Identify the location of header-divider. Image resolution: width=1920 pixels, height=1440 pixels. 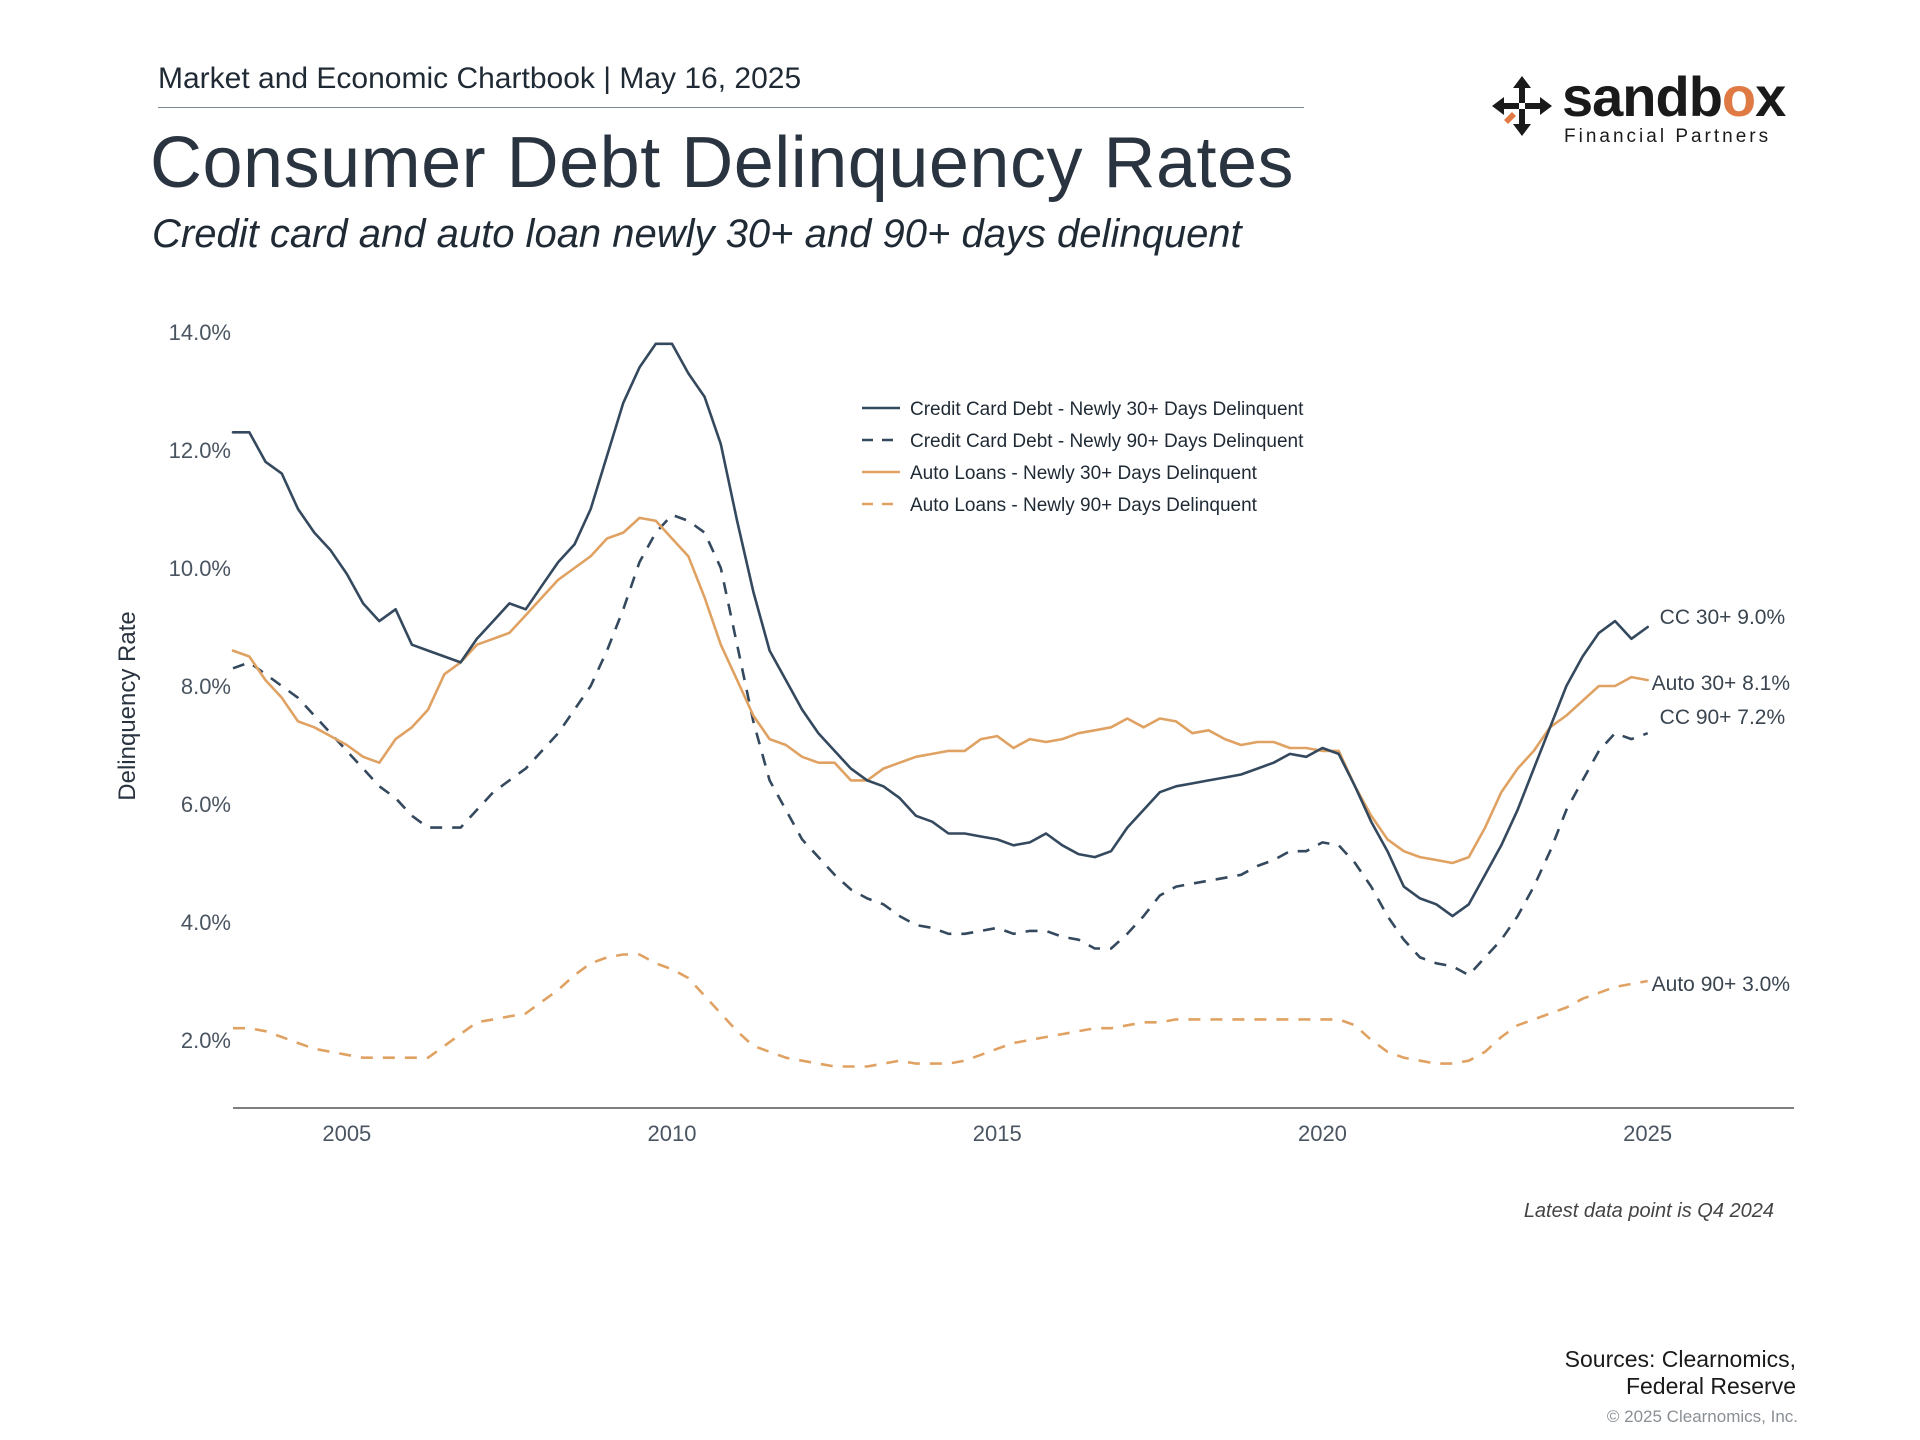
(731, 107).